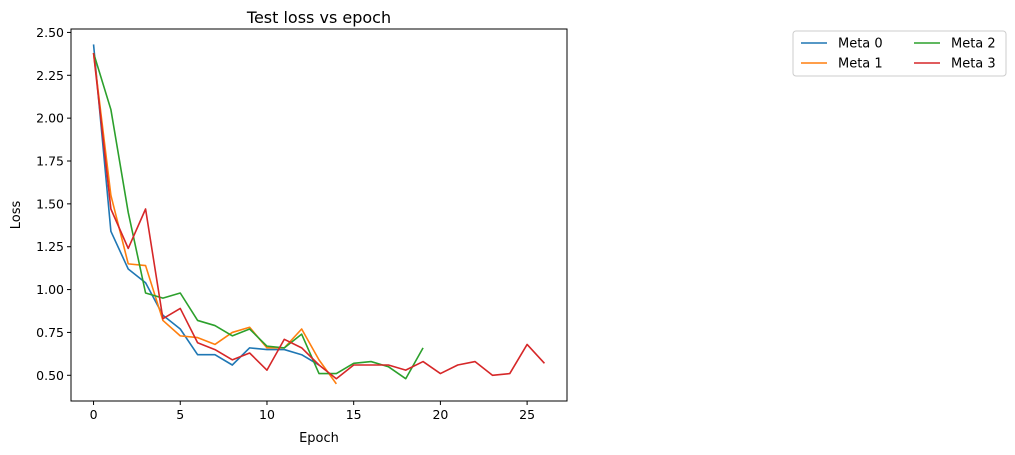 The height and width of the screenshot is (455, 1015). I want to click on legend-label-0: Meta 0, so click(860, 44).